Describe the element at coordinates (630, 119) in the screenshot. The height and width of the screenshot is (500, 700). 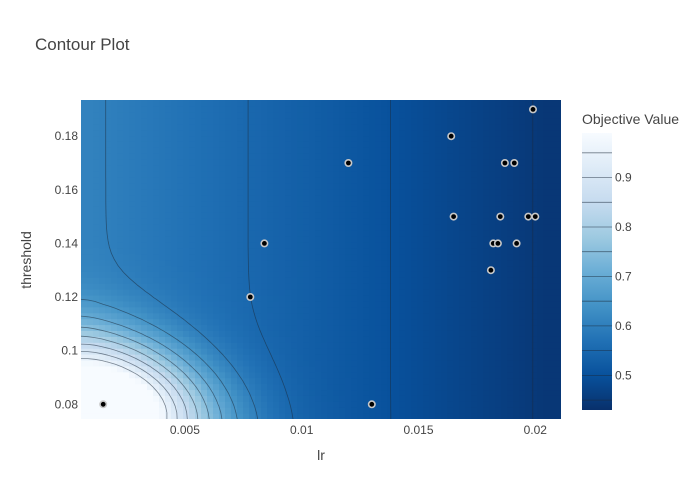
I see `colorbar-title: Objective Value` at that location.